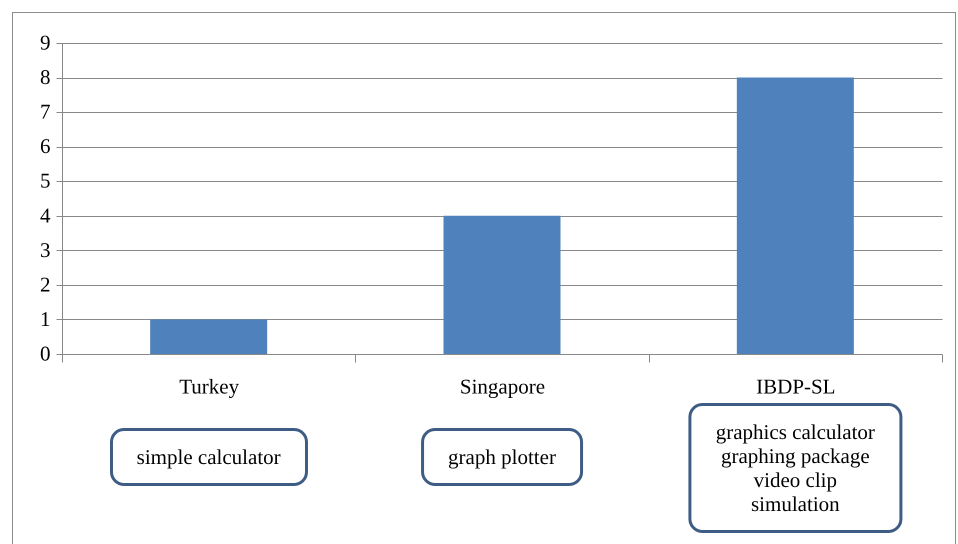 The width and height of the screenshot is (958, 544). Describe the element at coordinates (45, 180) in the screenshot. I see `y-tick-label: 5` at that location.